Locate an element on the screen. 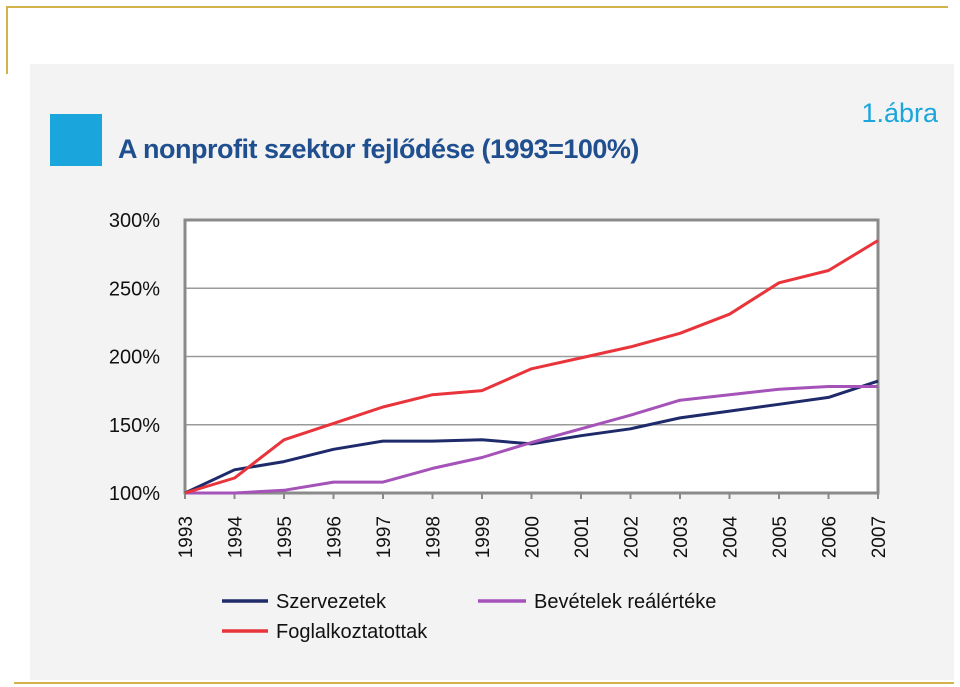 The width and height of the screenshot is (960, 687). x-tick-label: 2005 is located at coordinates (780, 537).